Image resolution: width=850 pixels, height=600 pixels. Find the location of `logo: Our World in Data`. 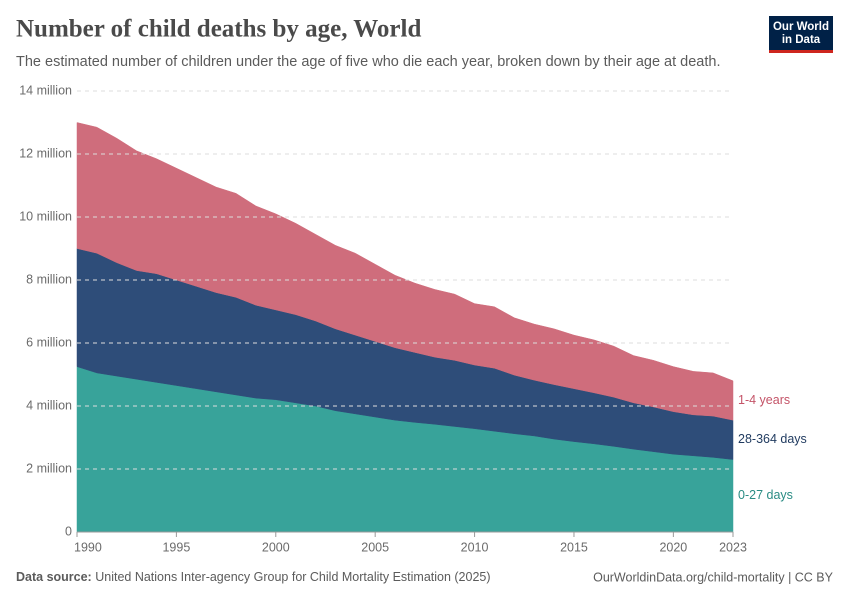

logo: Our World in Data is located at coordinates (801, 34).